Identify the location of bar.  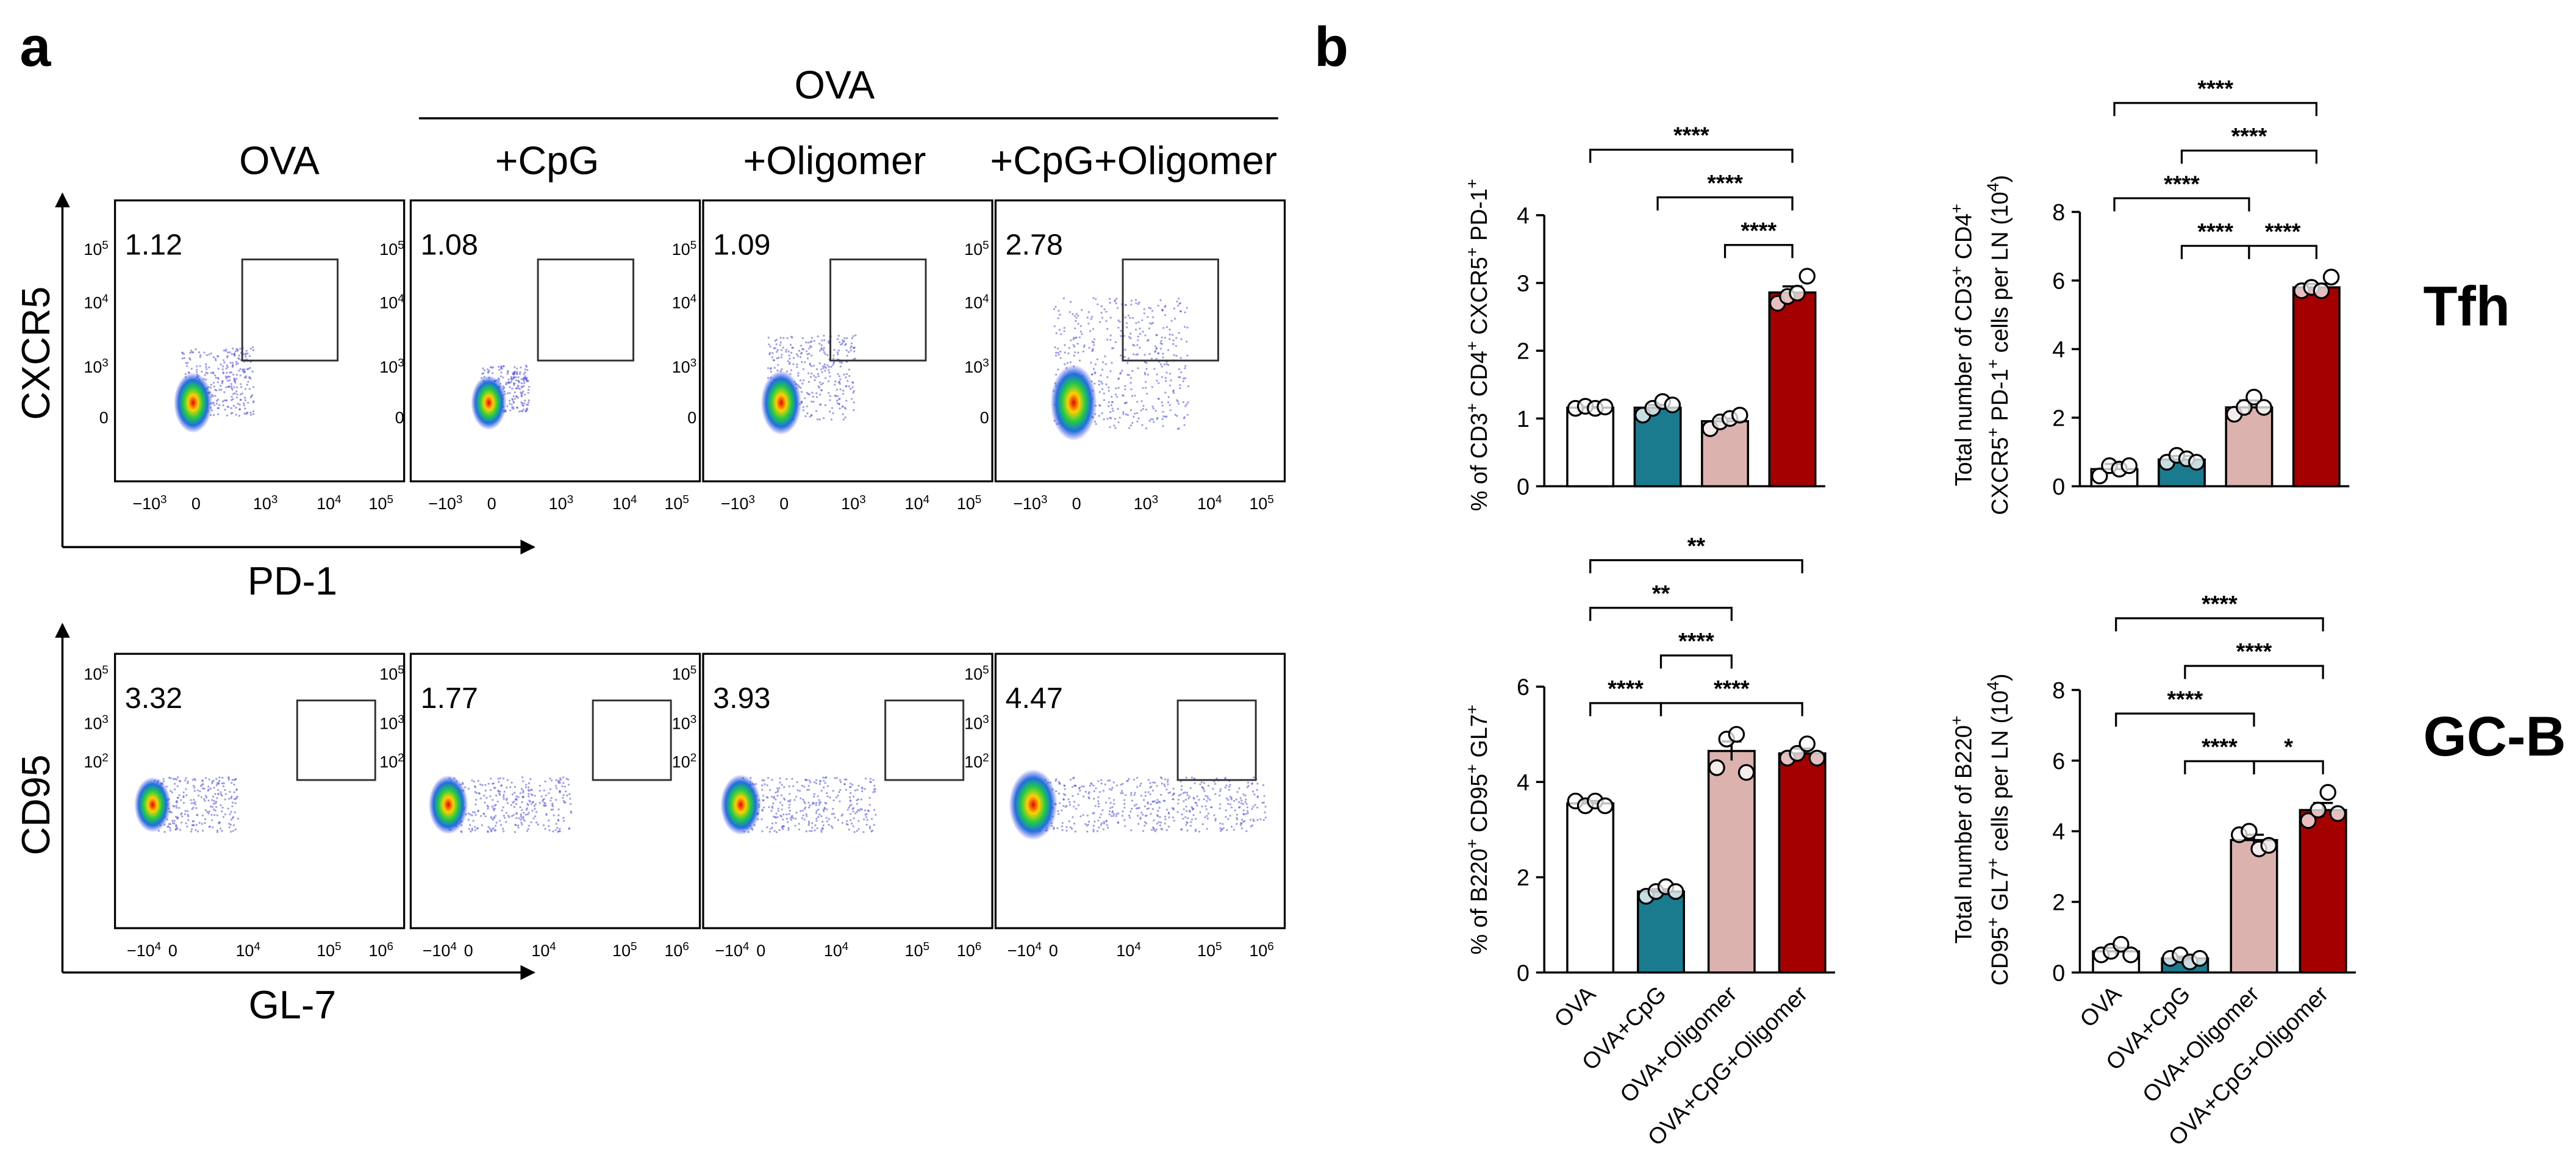
(1802, 863).